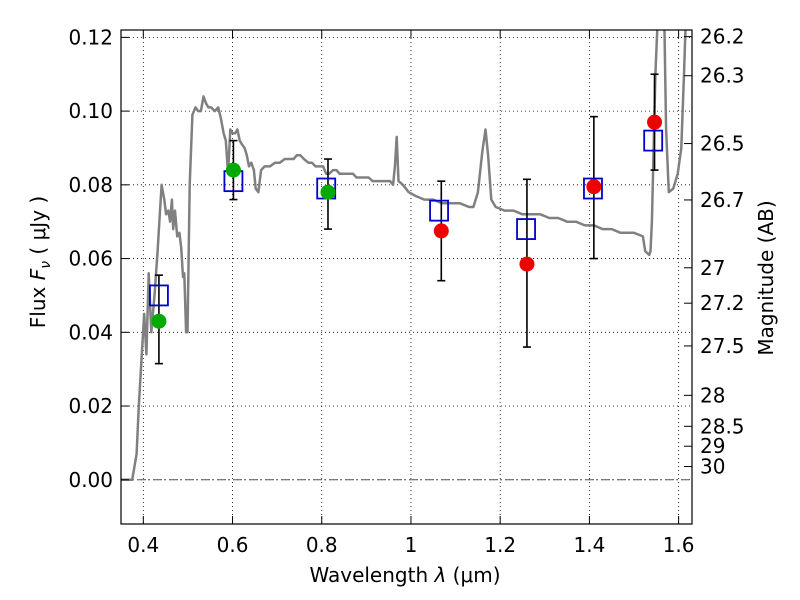 The image size is (800, 600). I want to click on y-tick-labels: 0.00 0.02 0.04 0.06 0.08 0.10 0.12, so click(90, 258).